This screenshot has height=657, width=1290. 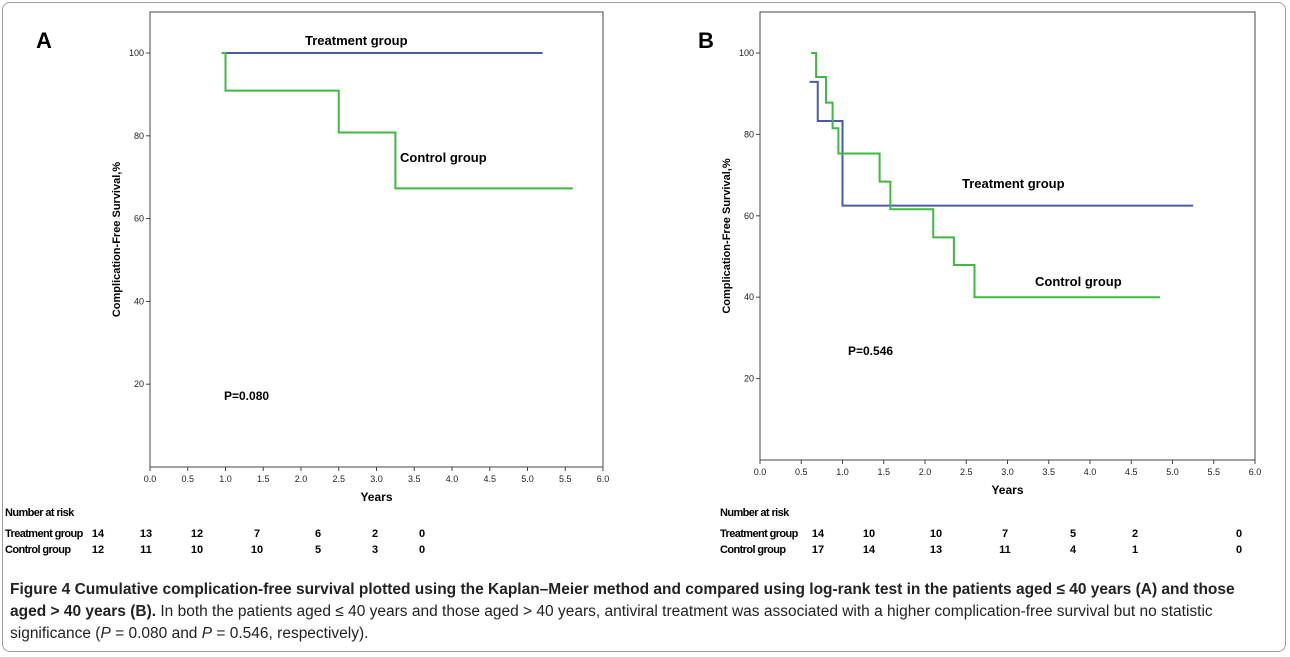 What do you see at coordinates (966, 472) in the screenshot?
I see `chart-b-x-tick-label: 2.5` at bounding box center [966, 472].